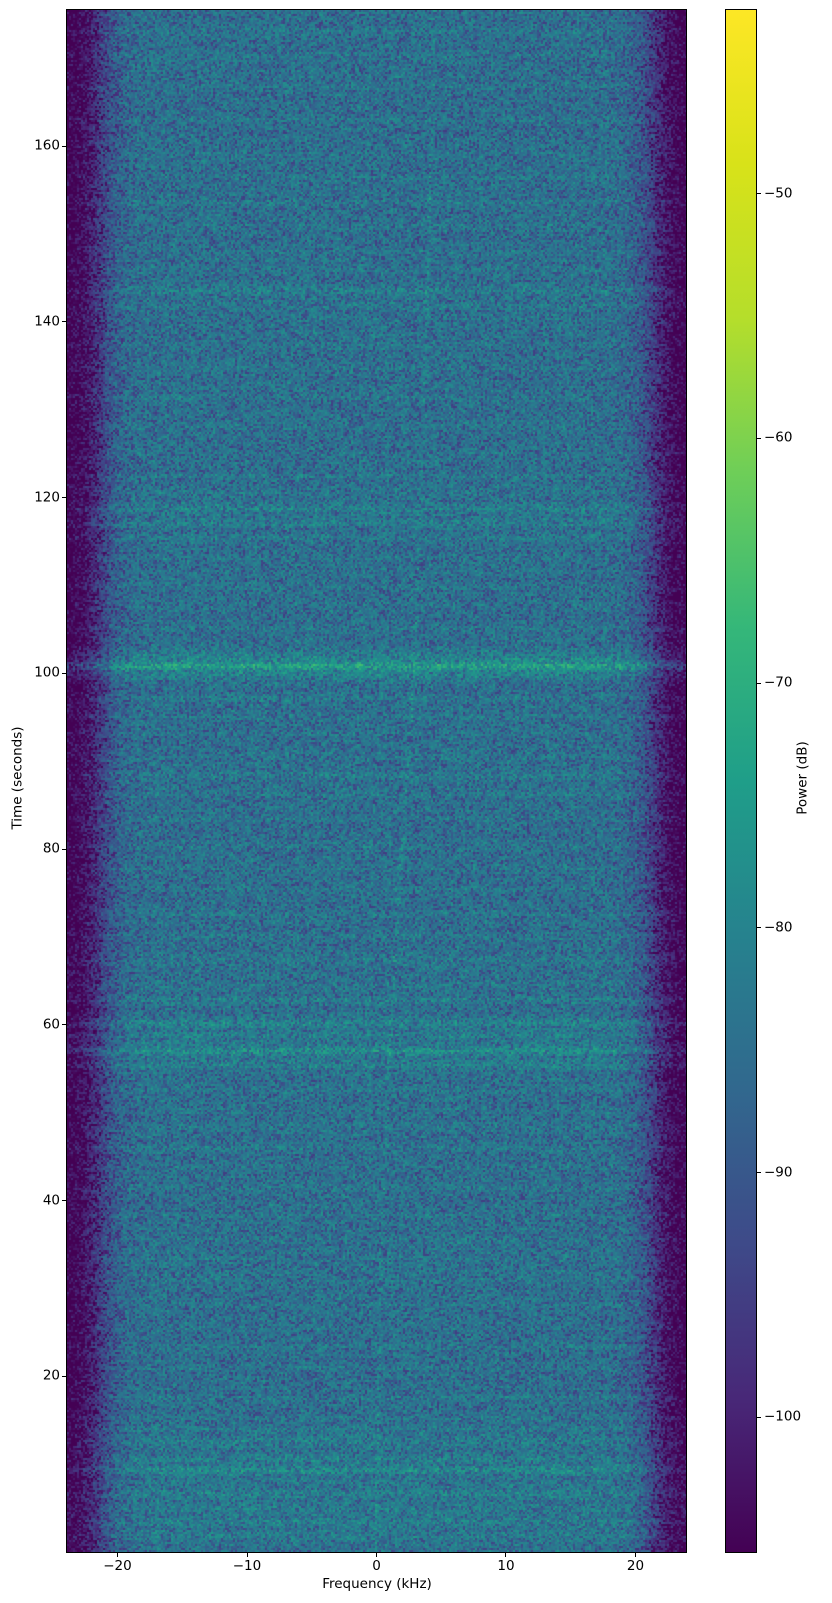  Describe the element at coordinates (741, 781) in the screenshot. I see `colorbar` at that location.